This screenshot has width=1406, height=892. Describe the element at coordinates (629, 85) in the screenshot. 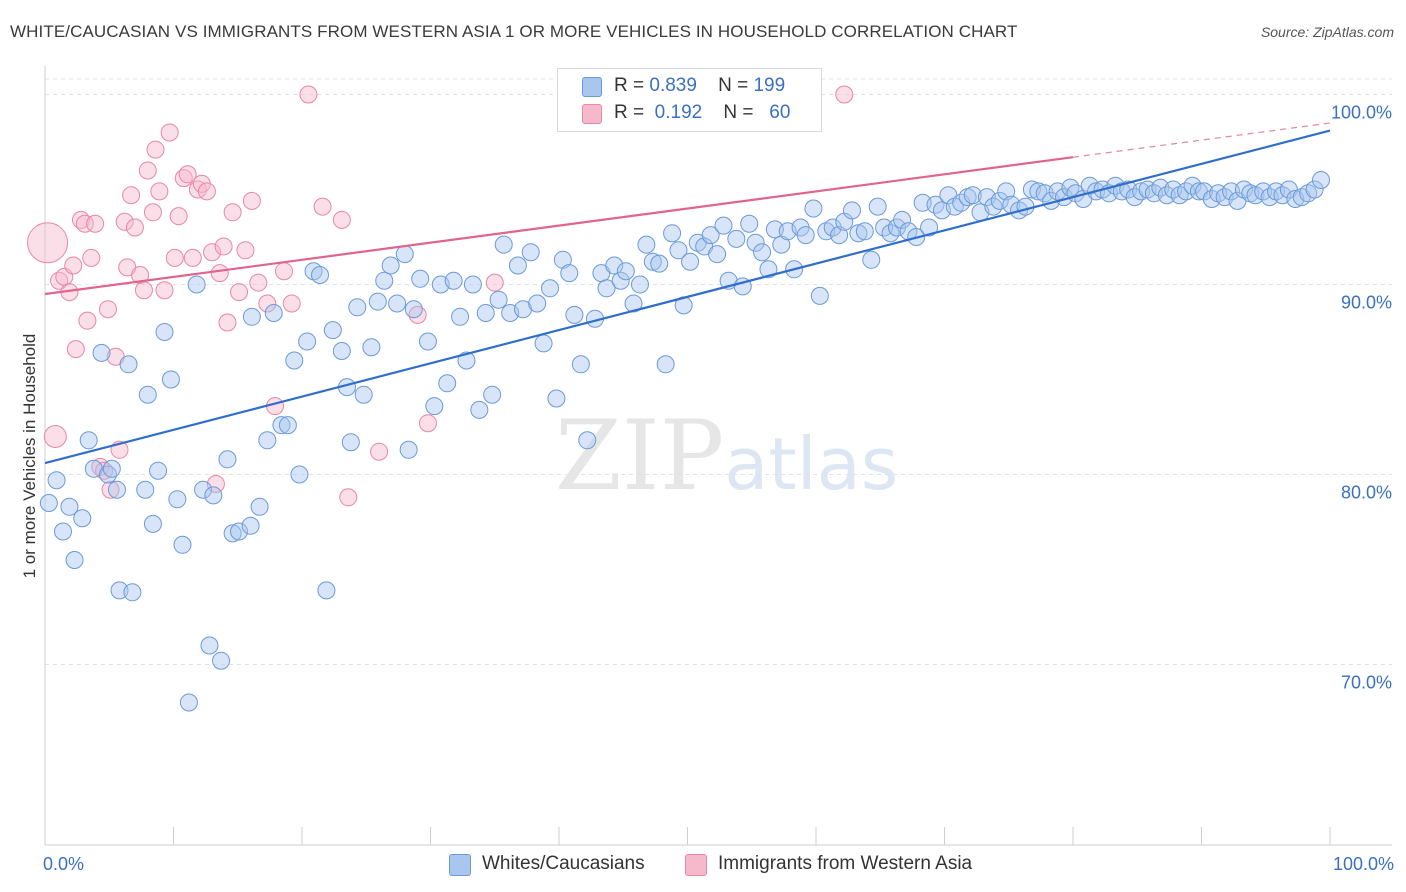

I see `legend-r-label: R =` at that location.